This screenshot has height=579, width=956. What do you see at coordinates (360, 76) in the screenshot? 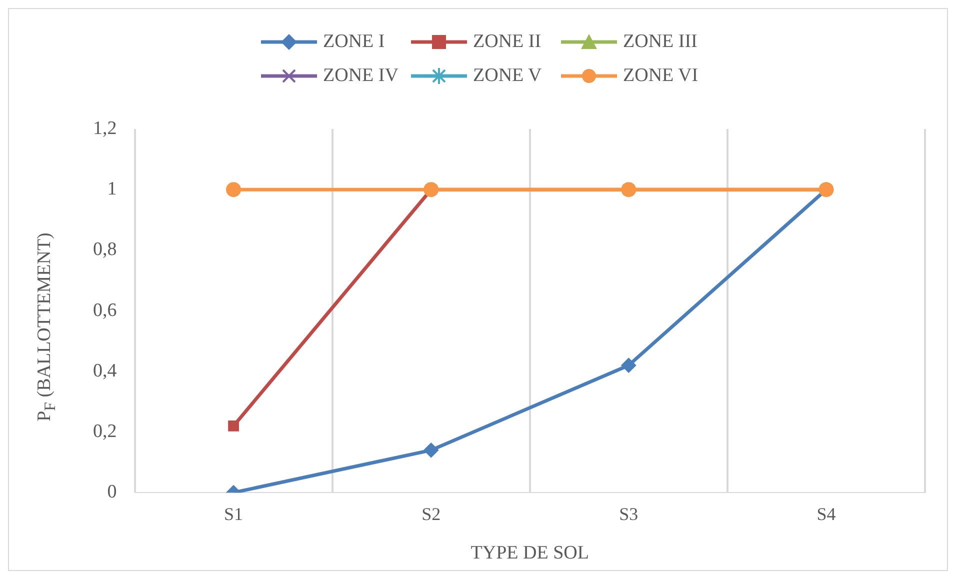
I see `legend-label: ZONE IV` at bounding box center [360, 76].